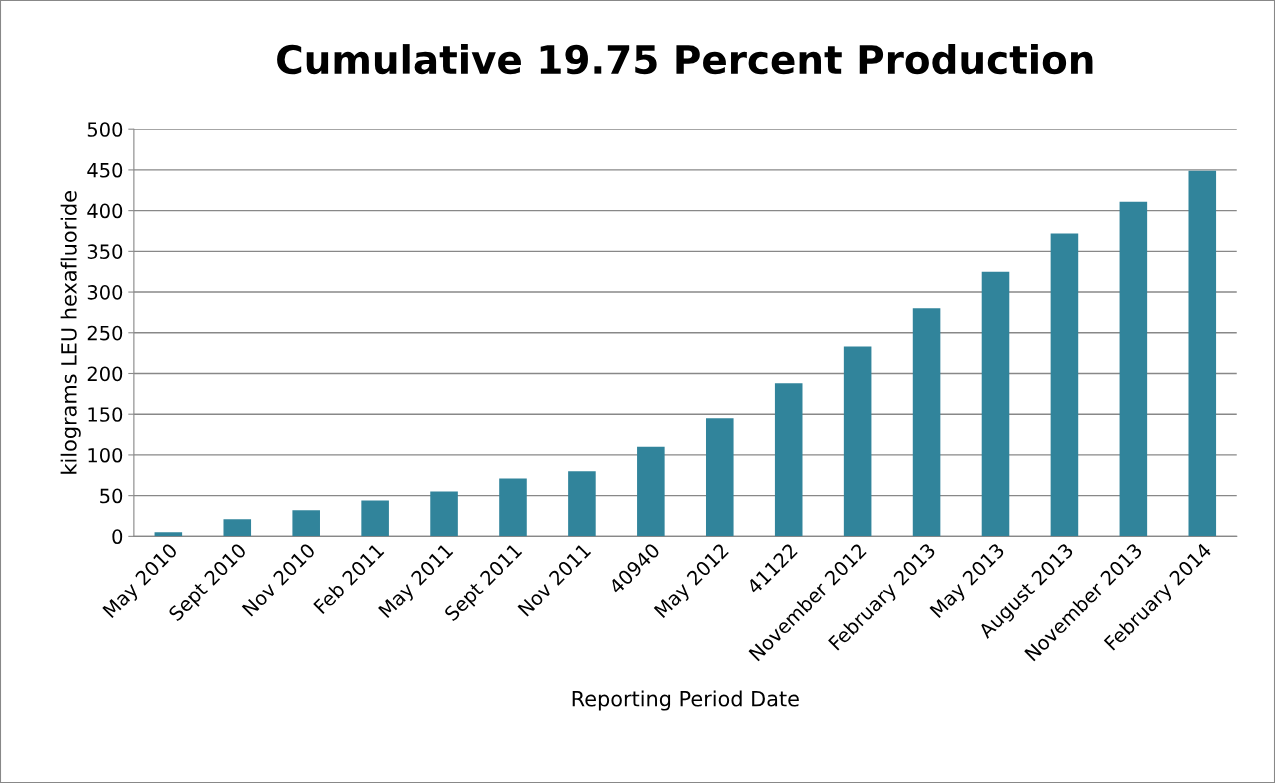 The width and height of the screenshot is (1275, 783). Describe the element at coordinates (105, 292) in the screenshot. I see `y-tick-label: 300` at that location.